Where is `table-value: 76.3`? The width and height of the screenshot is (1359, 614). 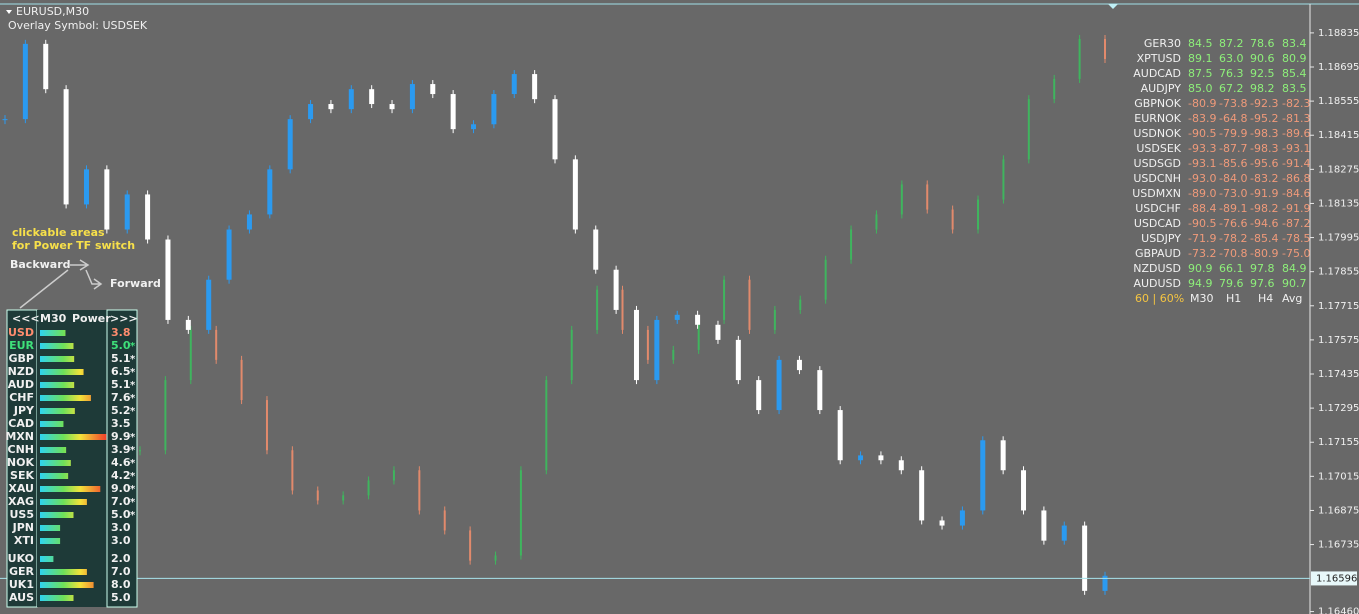
table-value: 76.3 is located at coordinates (1231, 73).